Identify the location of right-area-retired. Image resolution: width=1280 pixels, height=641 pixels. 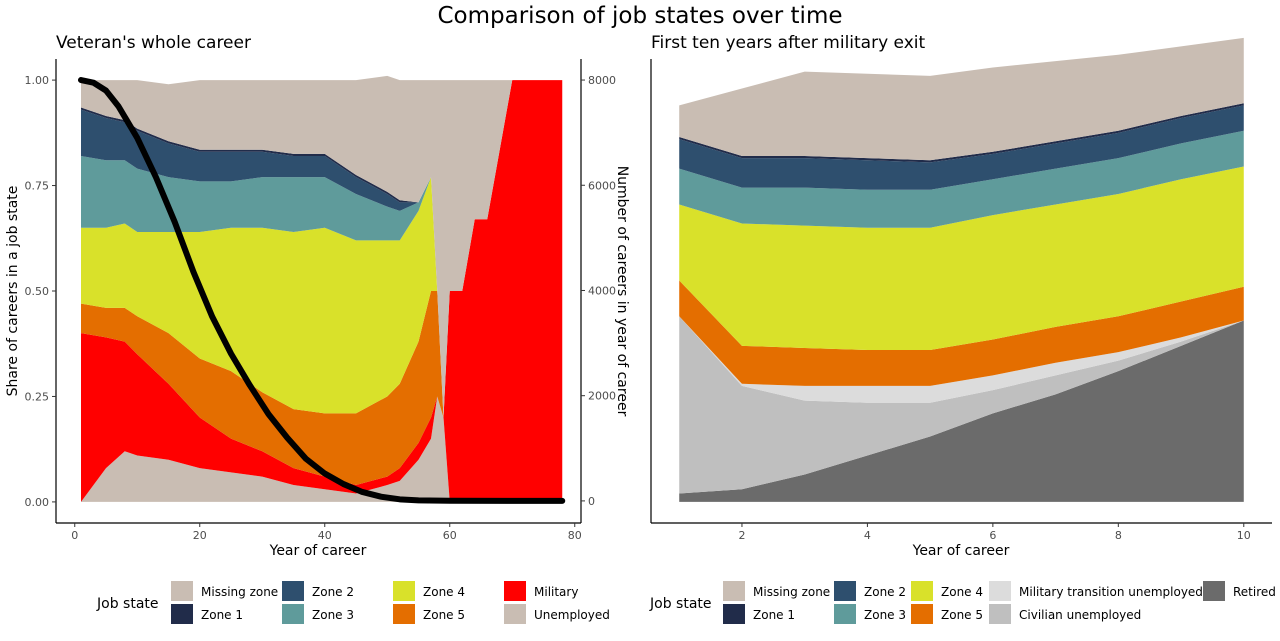
(961, 411).